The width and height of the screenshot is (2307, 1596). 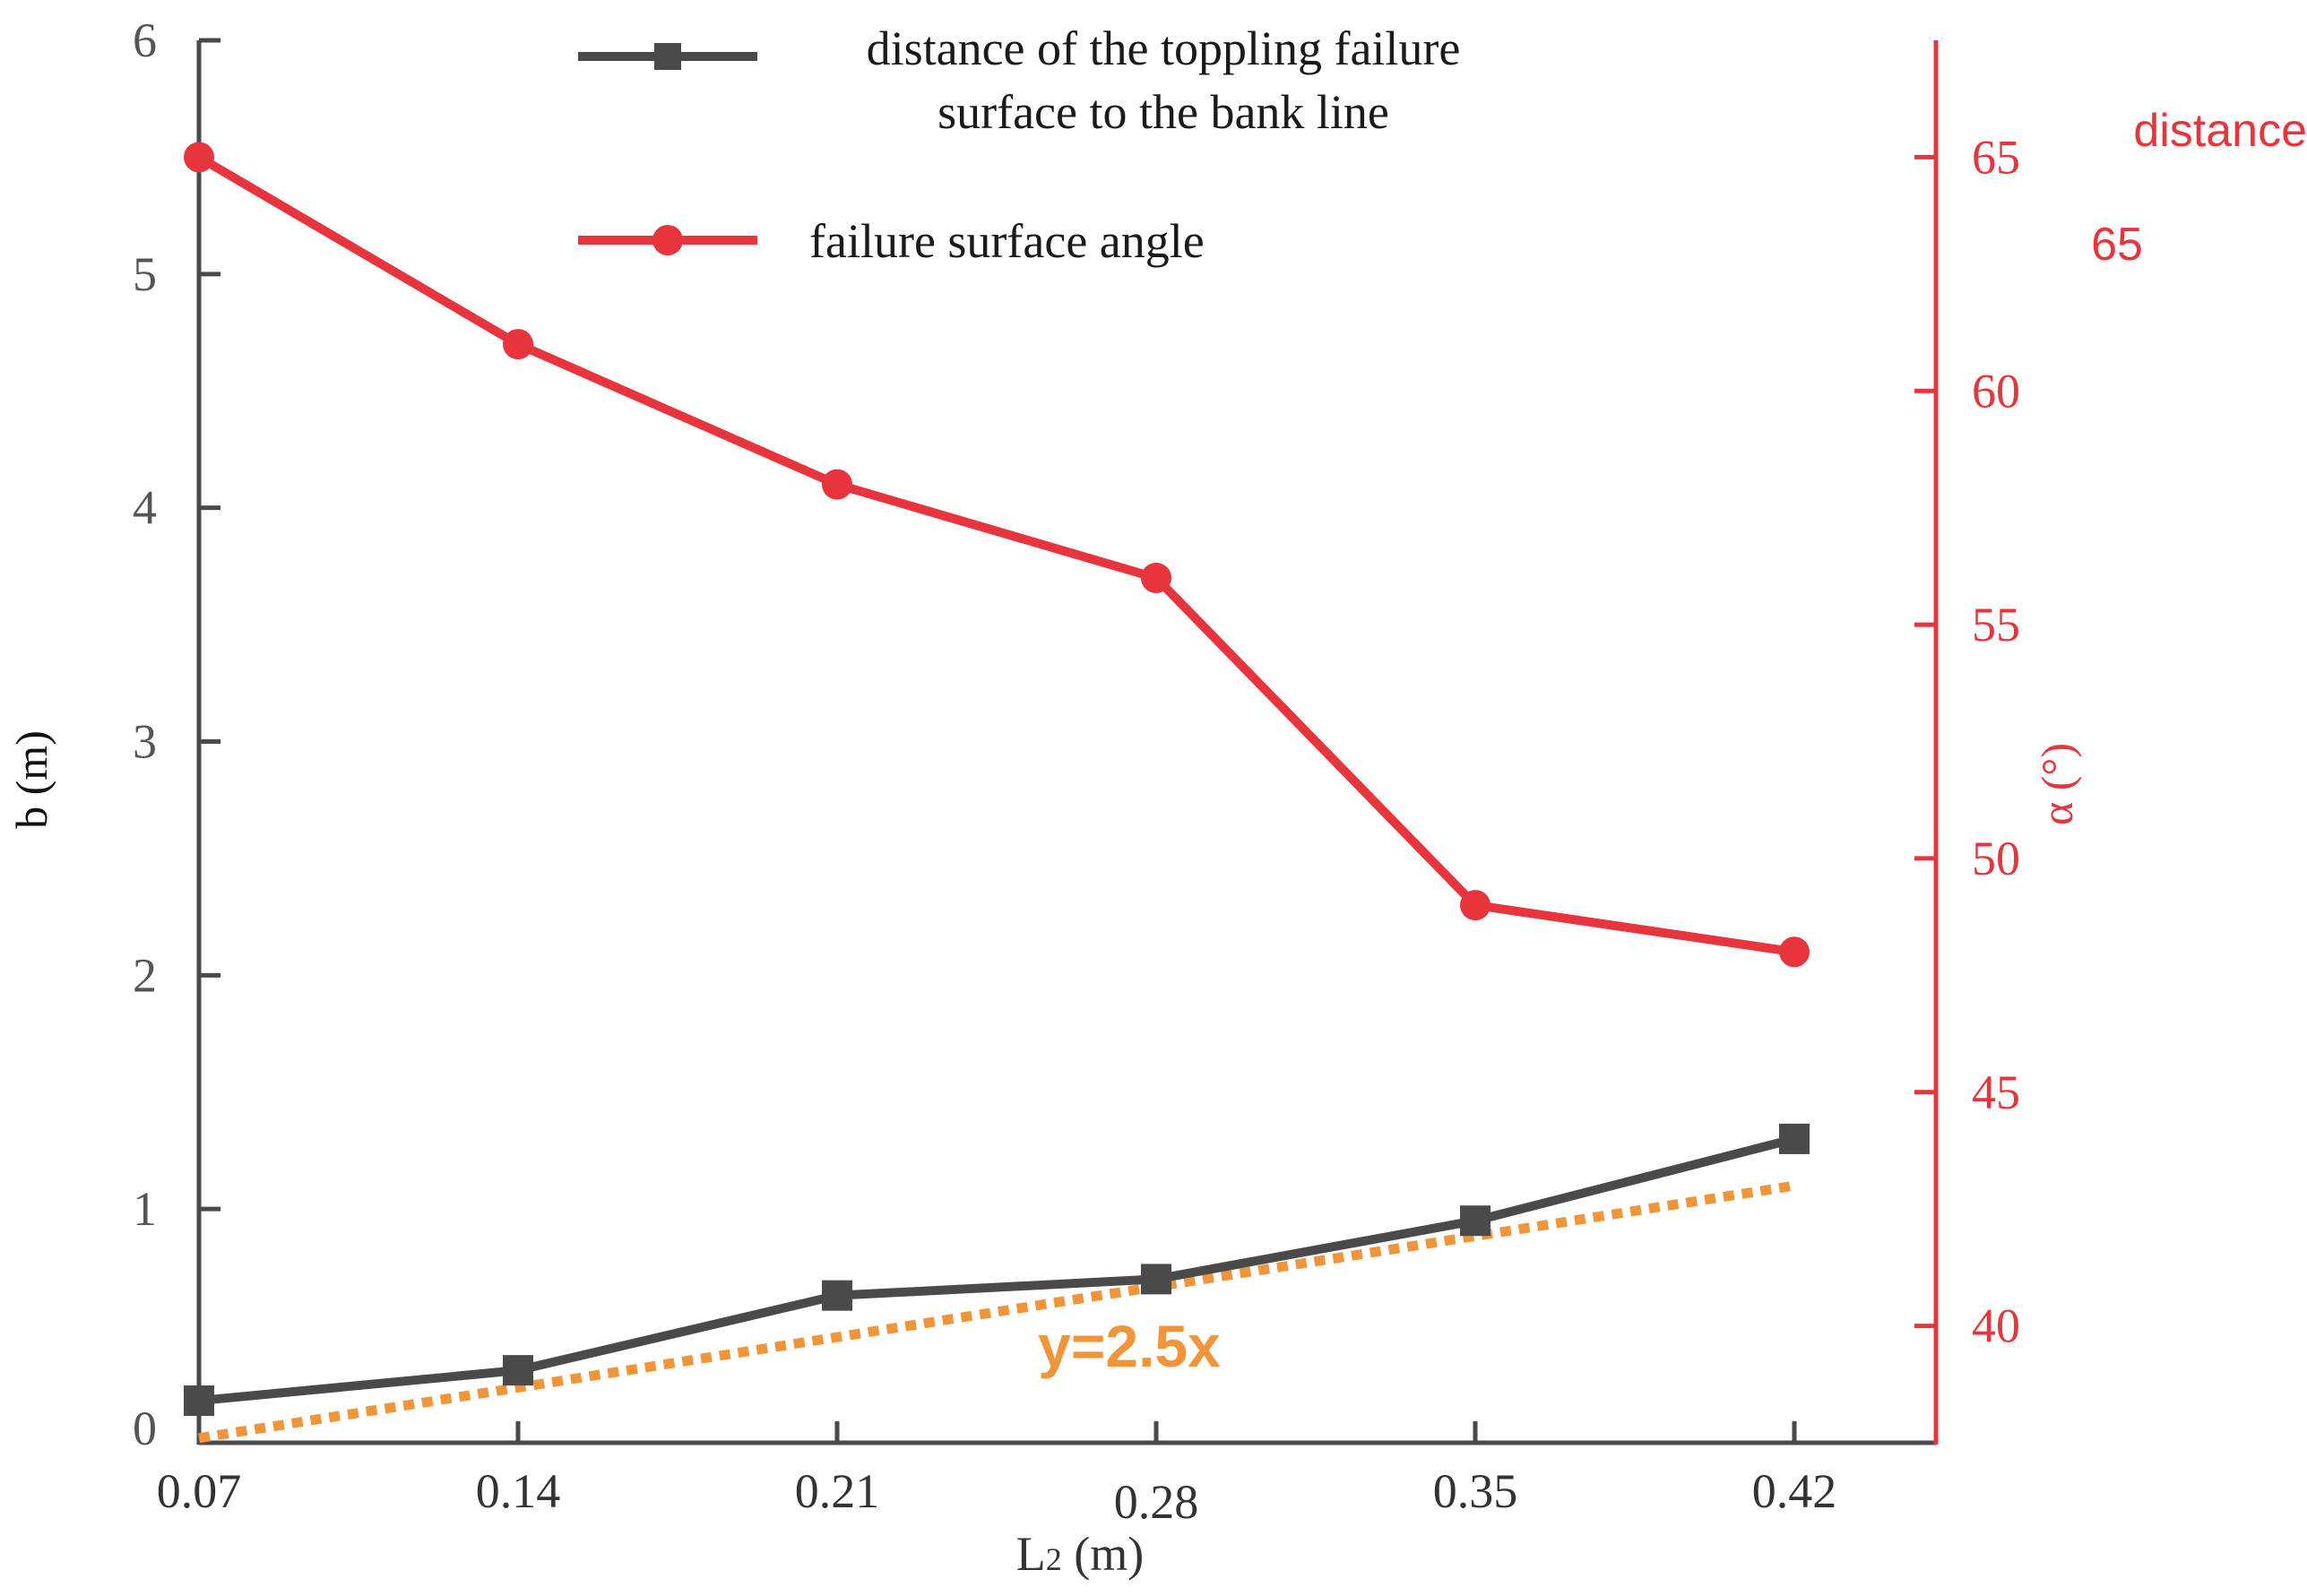 What do you see at coordinates (1031, 1554) in the screenshot?
I see `x-axis-title-main: L` at bounding box center [1031, 1554].